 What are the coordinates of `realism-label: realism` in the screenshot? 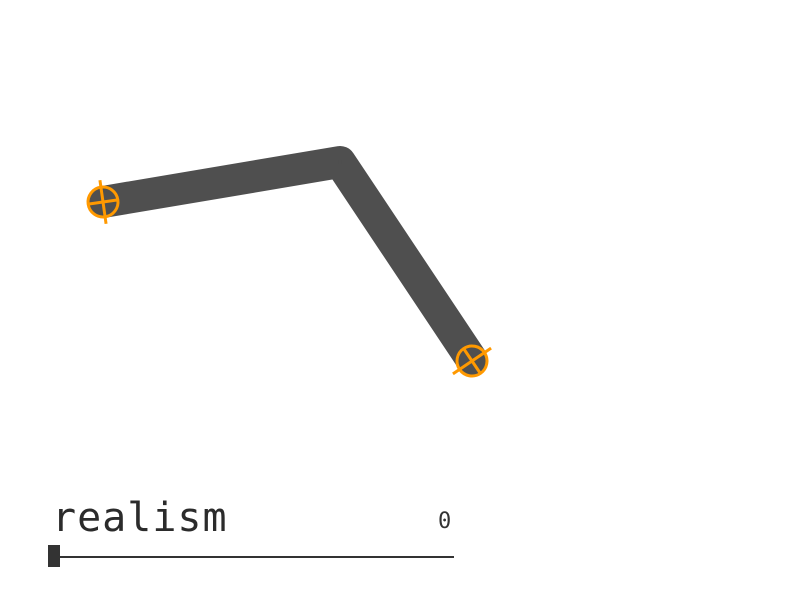 It's located at (140, 518).